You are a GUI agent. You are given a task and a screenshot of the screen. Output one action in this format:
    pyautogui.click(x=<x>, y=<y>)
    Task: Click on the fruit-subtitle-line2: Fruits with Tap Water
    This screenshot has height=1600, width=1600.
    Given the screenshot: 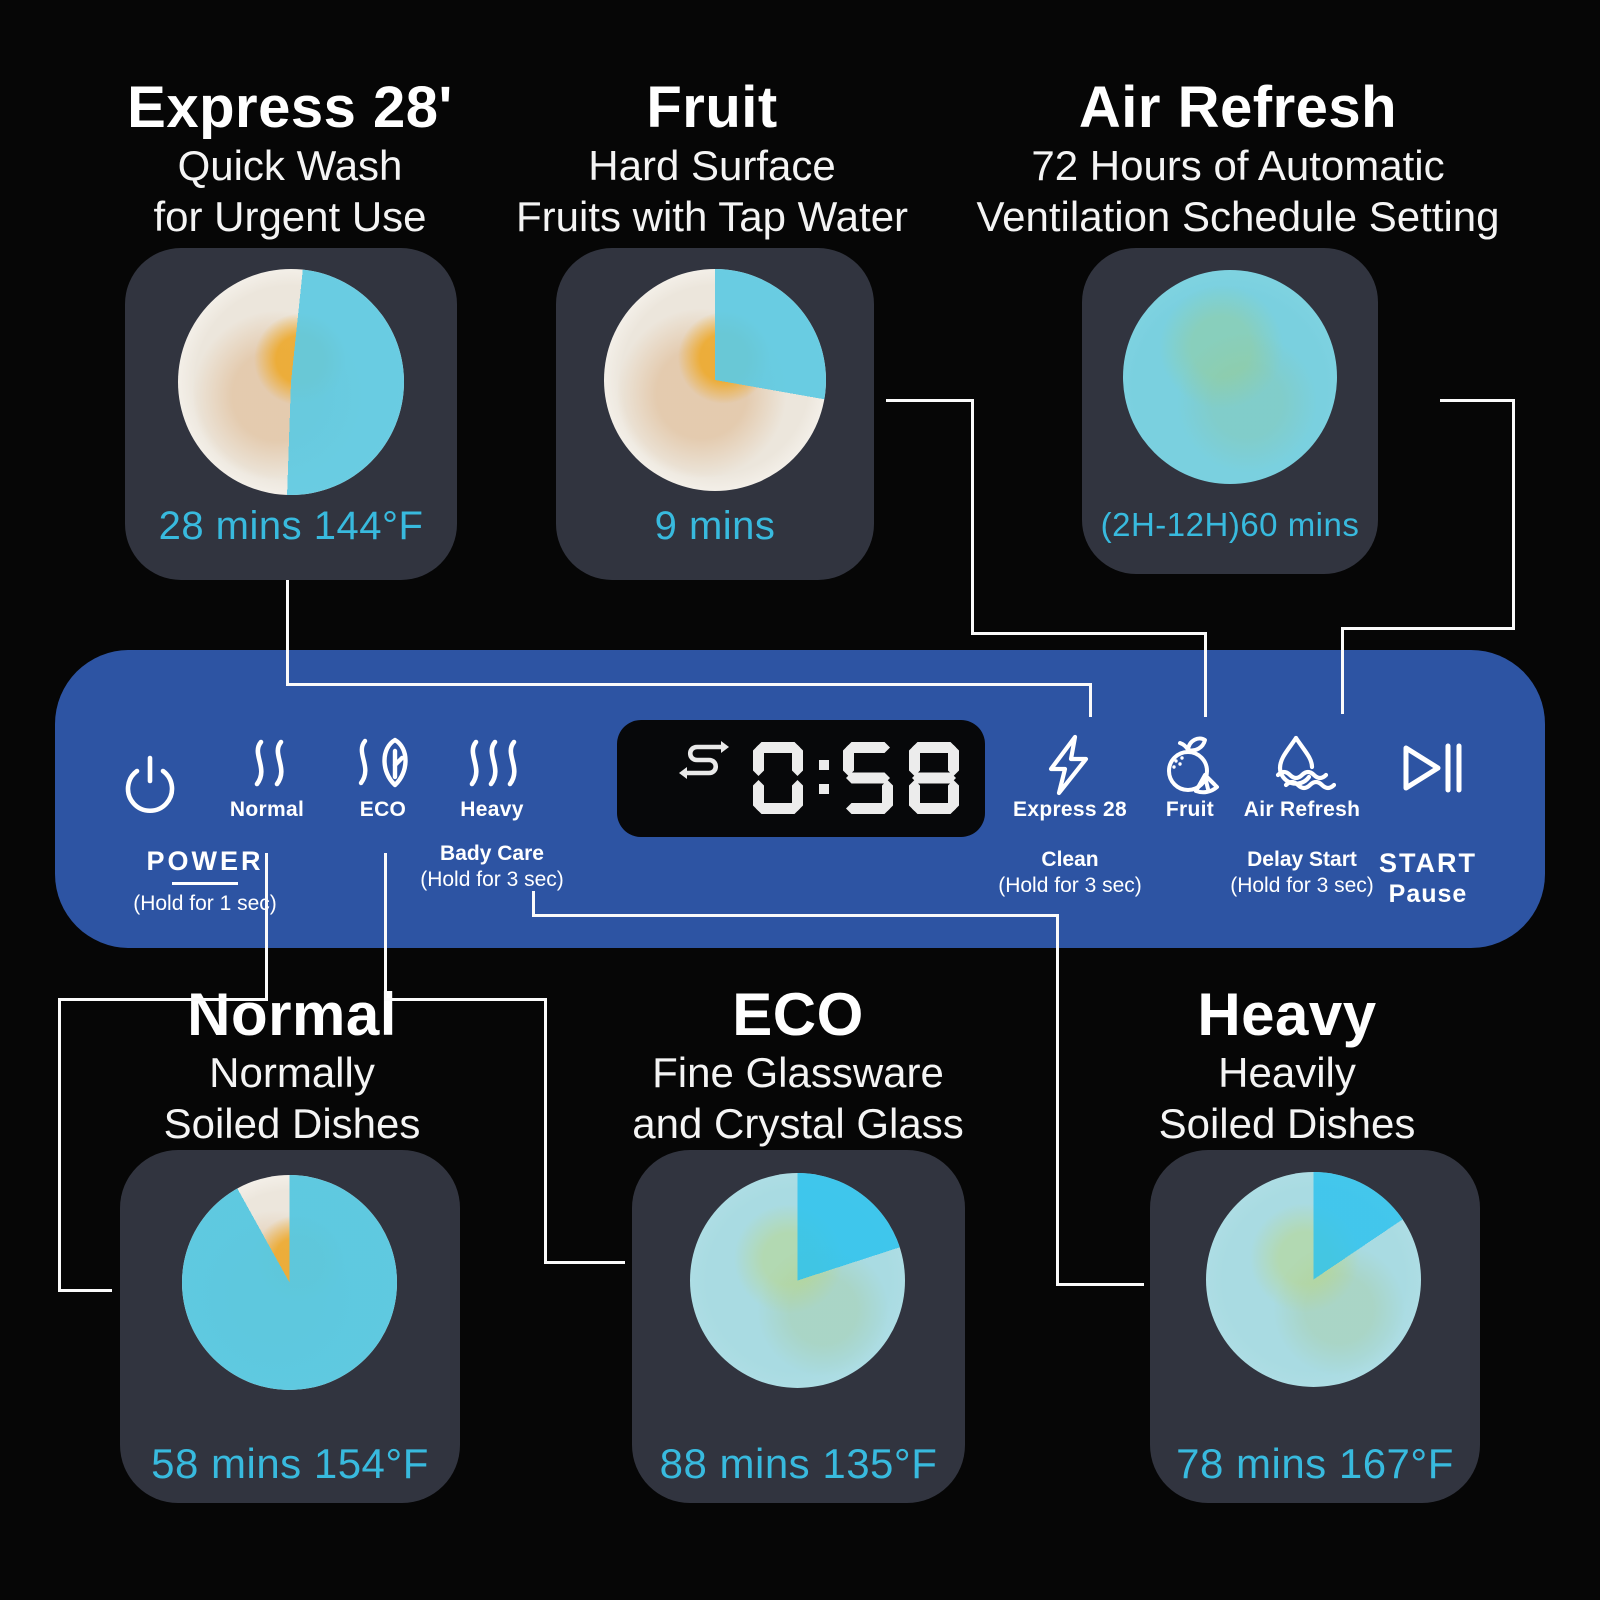 What is the action you would take?
    pyautogui.click(x=712, y=216)
    